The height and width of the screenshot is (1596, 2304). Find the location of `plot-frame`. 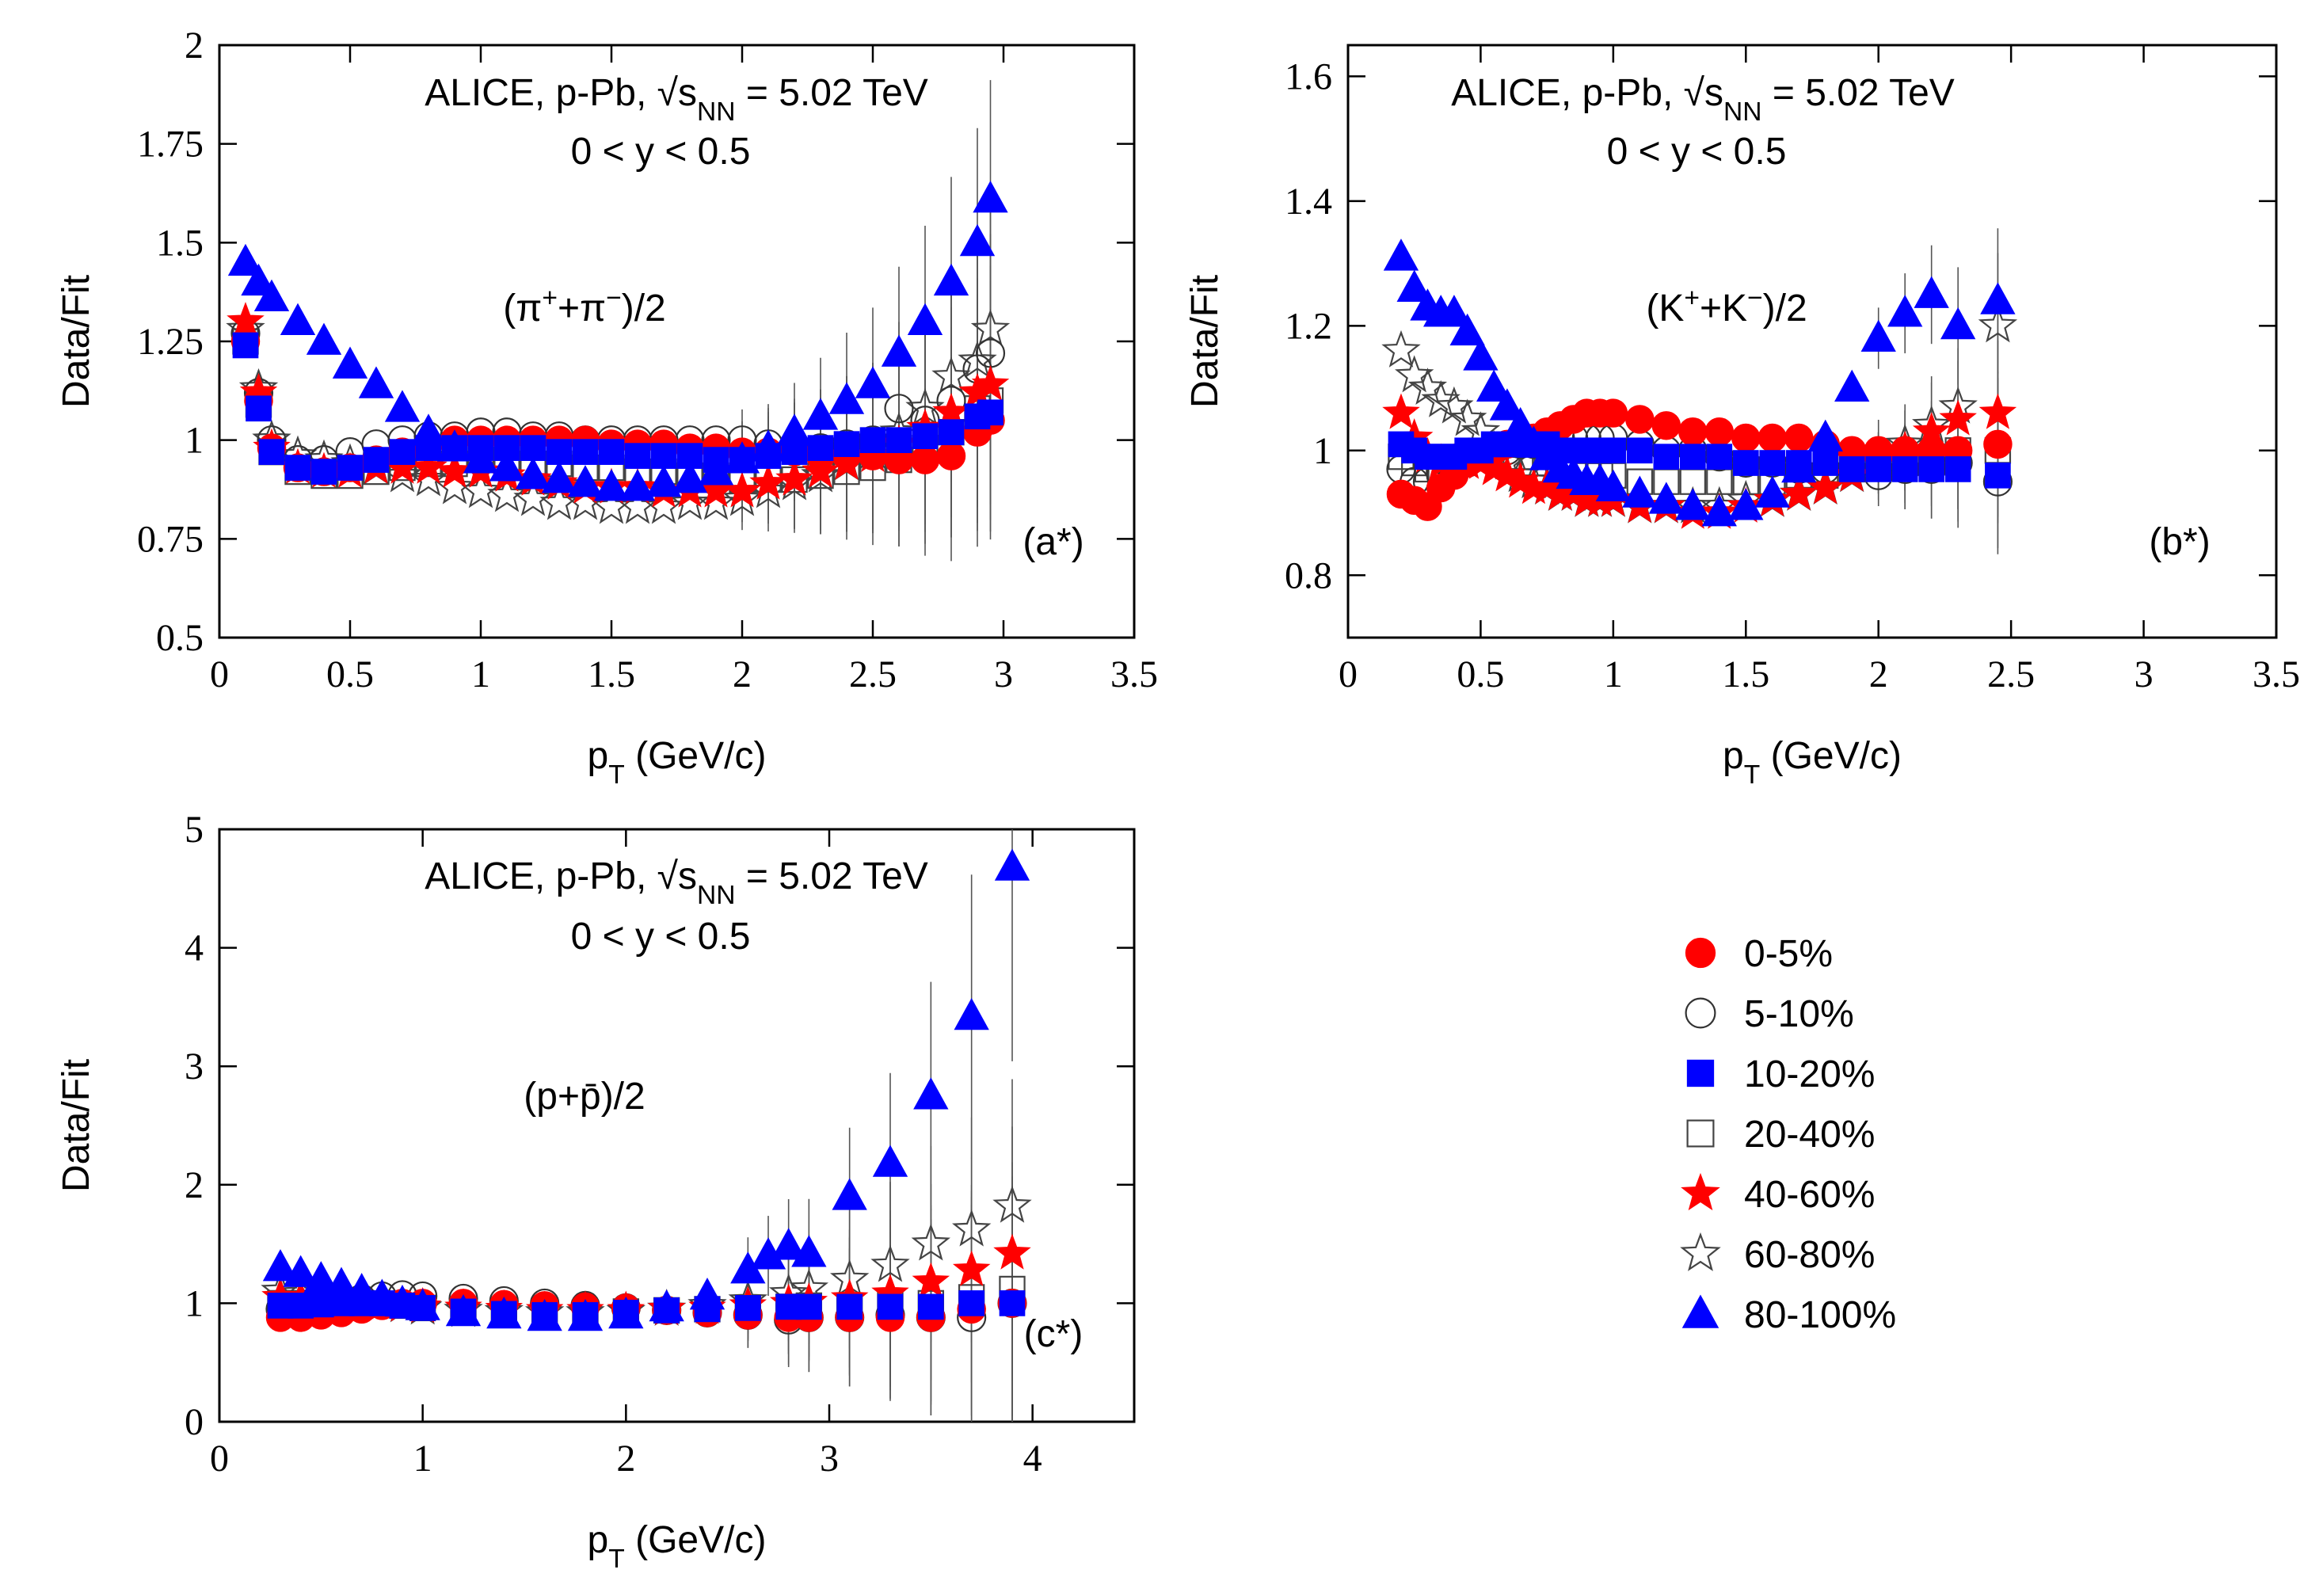

plot-frame is located at coordinates (677, 1125).